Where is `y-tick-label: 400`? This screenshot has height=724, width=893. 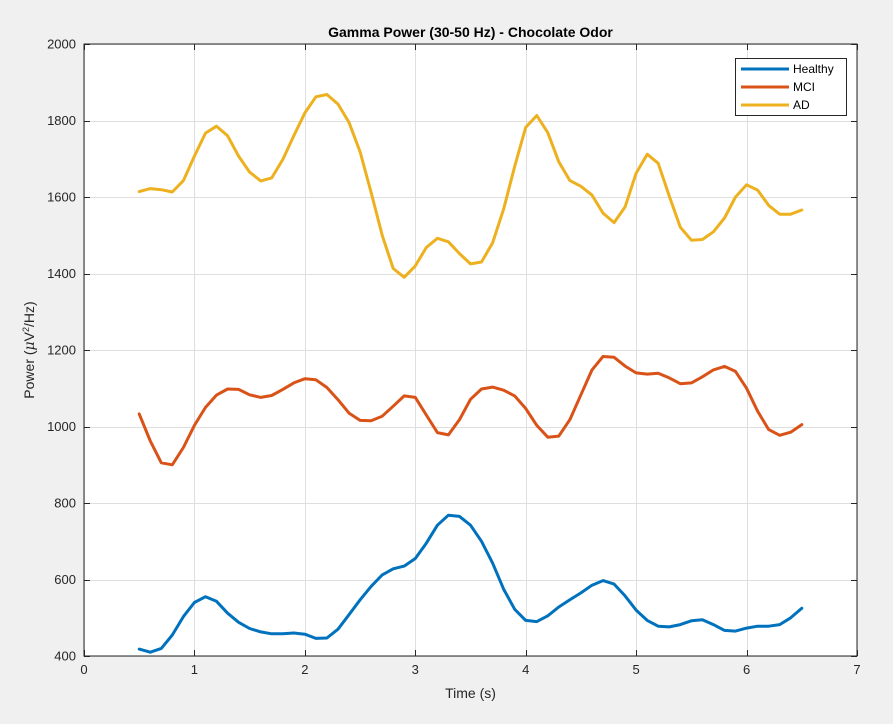 y-tick-label: 400 is located at coordinates (65, 656).